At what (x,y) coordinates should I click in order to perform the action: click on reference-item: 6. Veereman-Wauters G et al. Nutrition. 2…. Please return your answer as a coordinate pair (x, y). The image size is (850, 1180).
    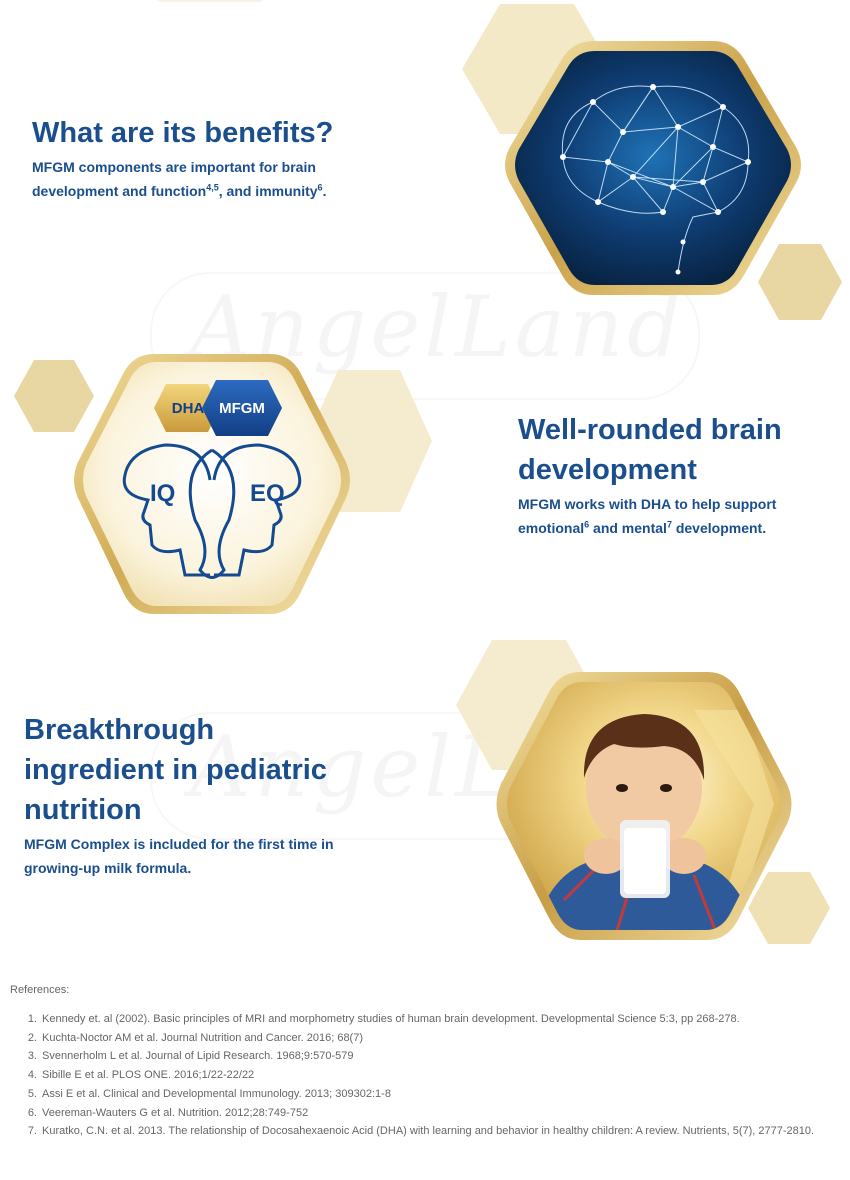
    Looking at the image, I should click on (427, 1113).